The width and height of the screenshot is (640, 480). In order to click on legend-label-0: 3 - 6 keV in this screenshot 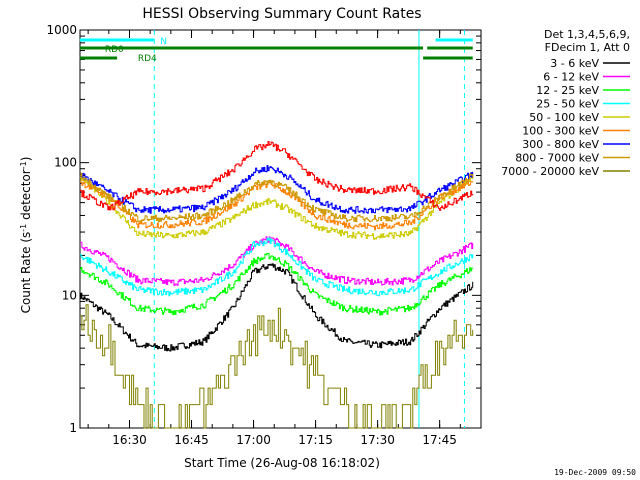, I will do `click(574, 63)`.